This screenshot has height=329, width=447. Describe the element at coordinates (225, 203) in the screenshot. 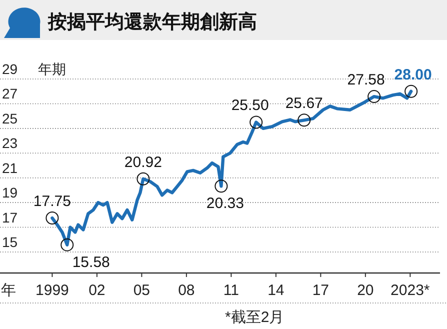

I see `annotation: 20.33` at that location.